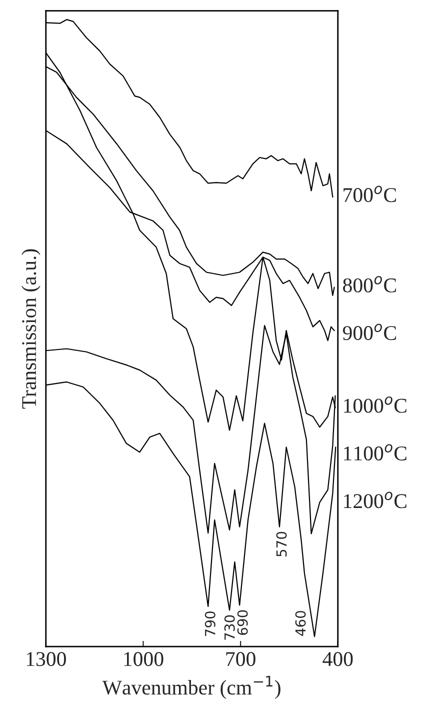  What do you see at coordinates (191, 687) in the screenshot?
I see `x-axis-title: Wavenumber (cm$^{−1}$)` at bounding box center [191, 687].